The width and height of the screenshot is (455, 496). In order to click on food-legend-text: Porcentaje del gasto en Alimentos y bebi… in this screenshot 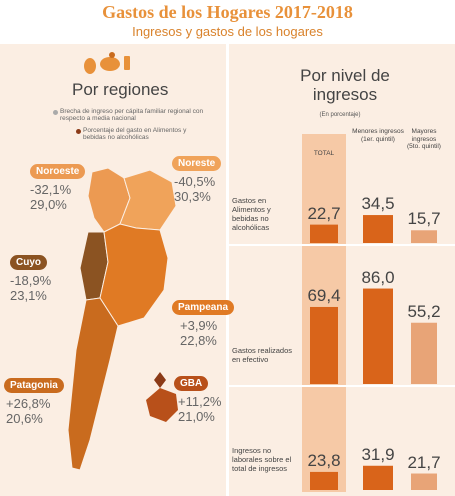, I will do `click(135, 134)`.